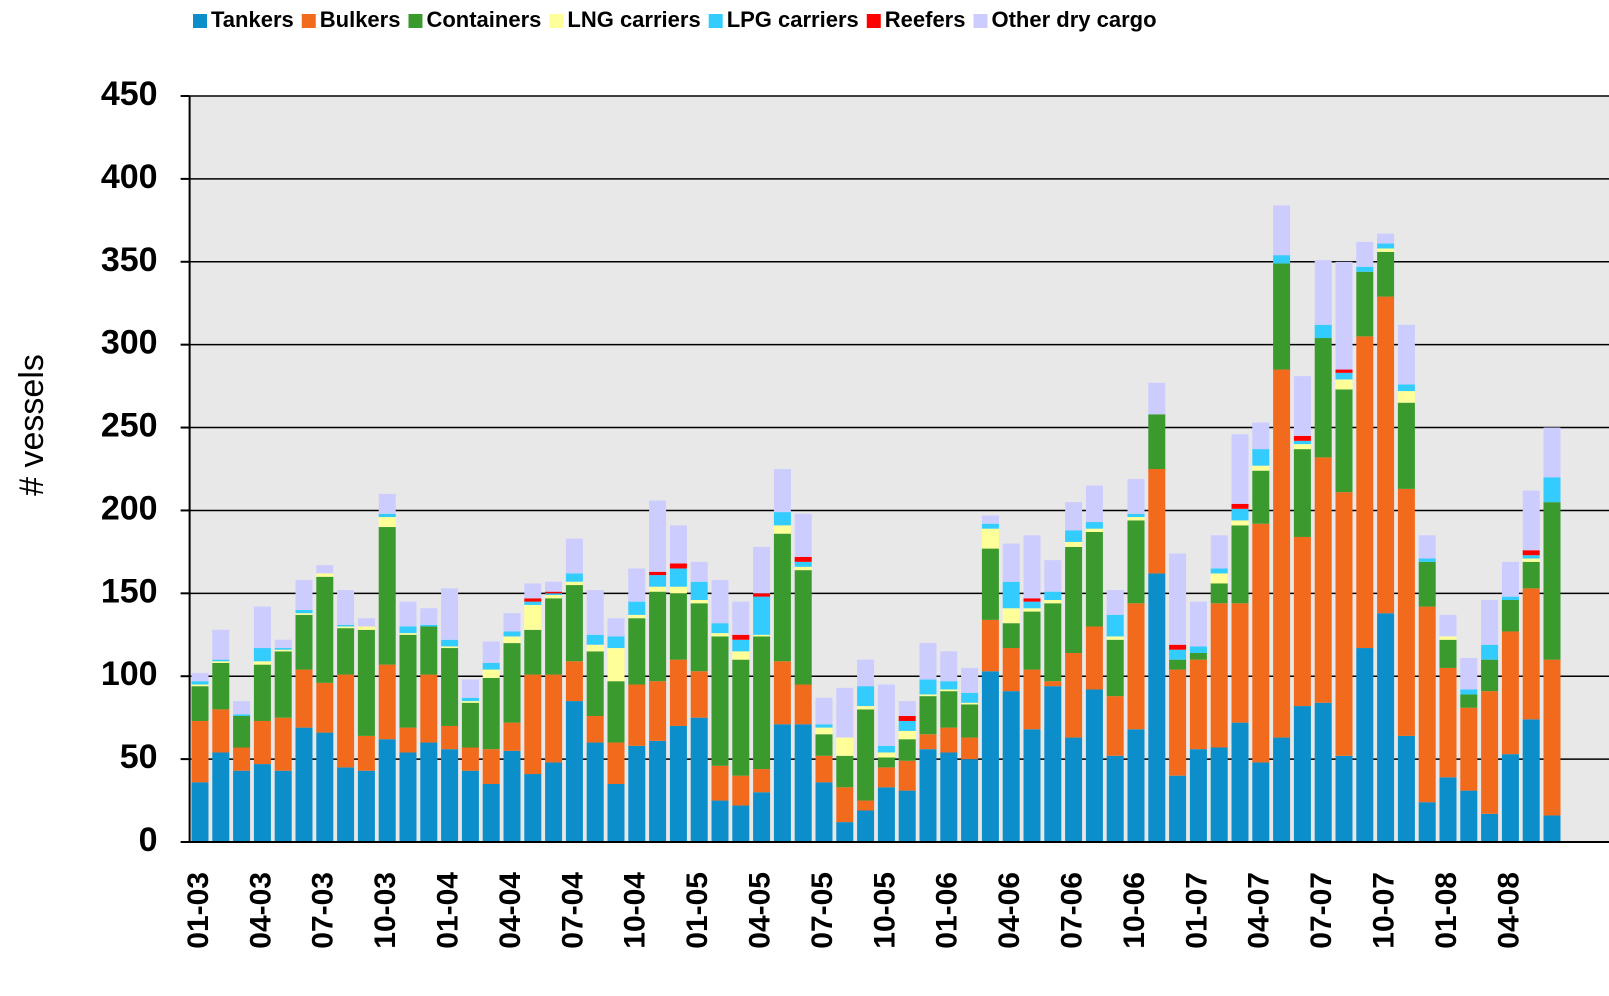 Image resolution: width=1609 pixels, height=996 pixels. Describe the element at coordinates (129, 260) in the screenshot. I see `y-tick-label: 350` at that location.